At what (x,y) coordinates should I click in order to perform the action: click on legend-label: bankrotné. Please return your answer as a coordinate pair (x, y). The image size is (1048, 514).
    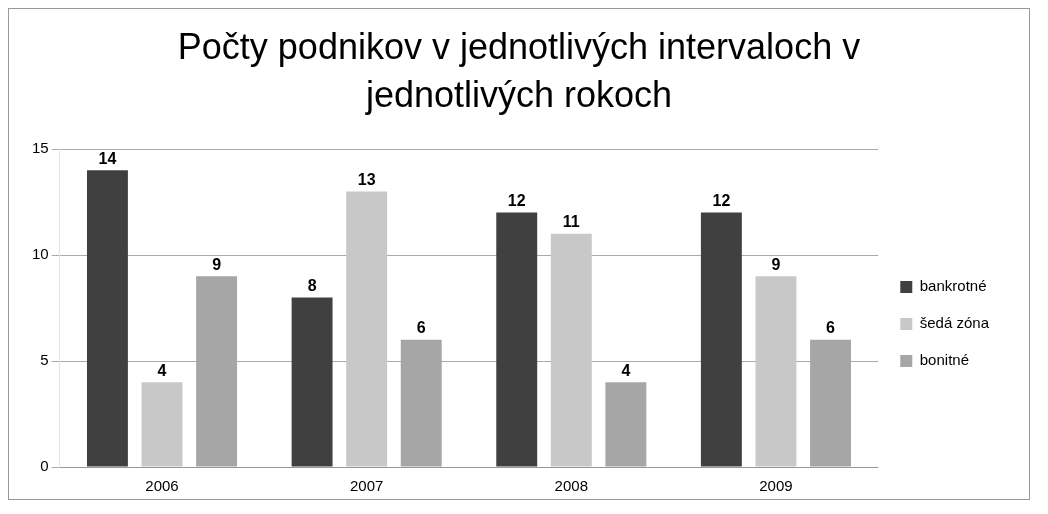
    Looking at the image, I should click on (953, 286).